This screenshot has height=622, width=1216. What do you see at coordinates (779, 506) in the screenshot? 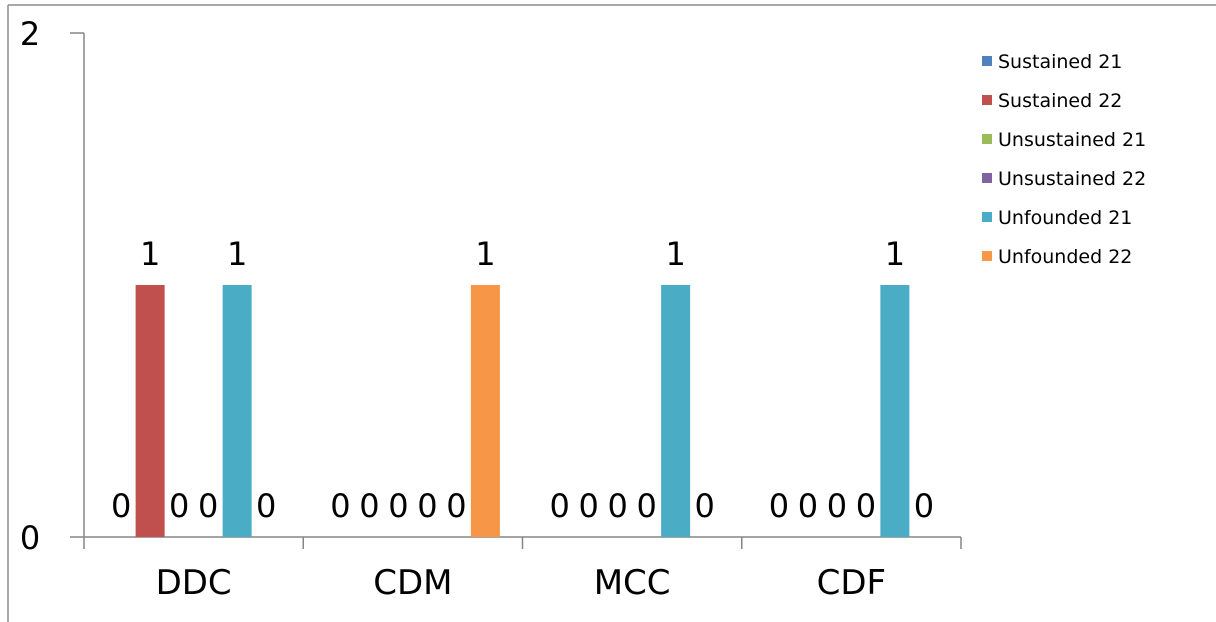
I see `data-label-sustained-21-cdf: 0` at bounding box center [779, 506].